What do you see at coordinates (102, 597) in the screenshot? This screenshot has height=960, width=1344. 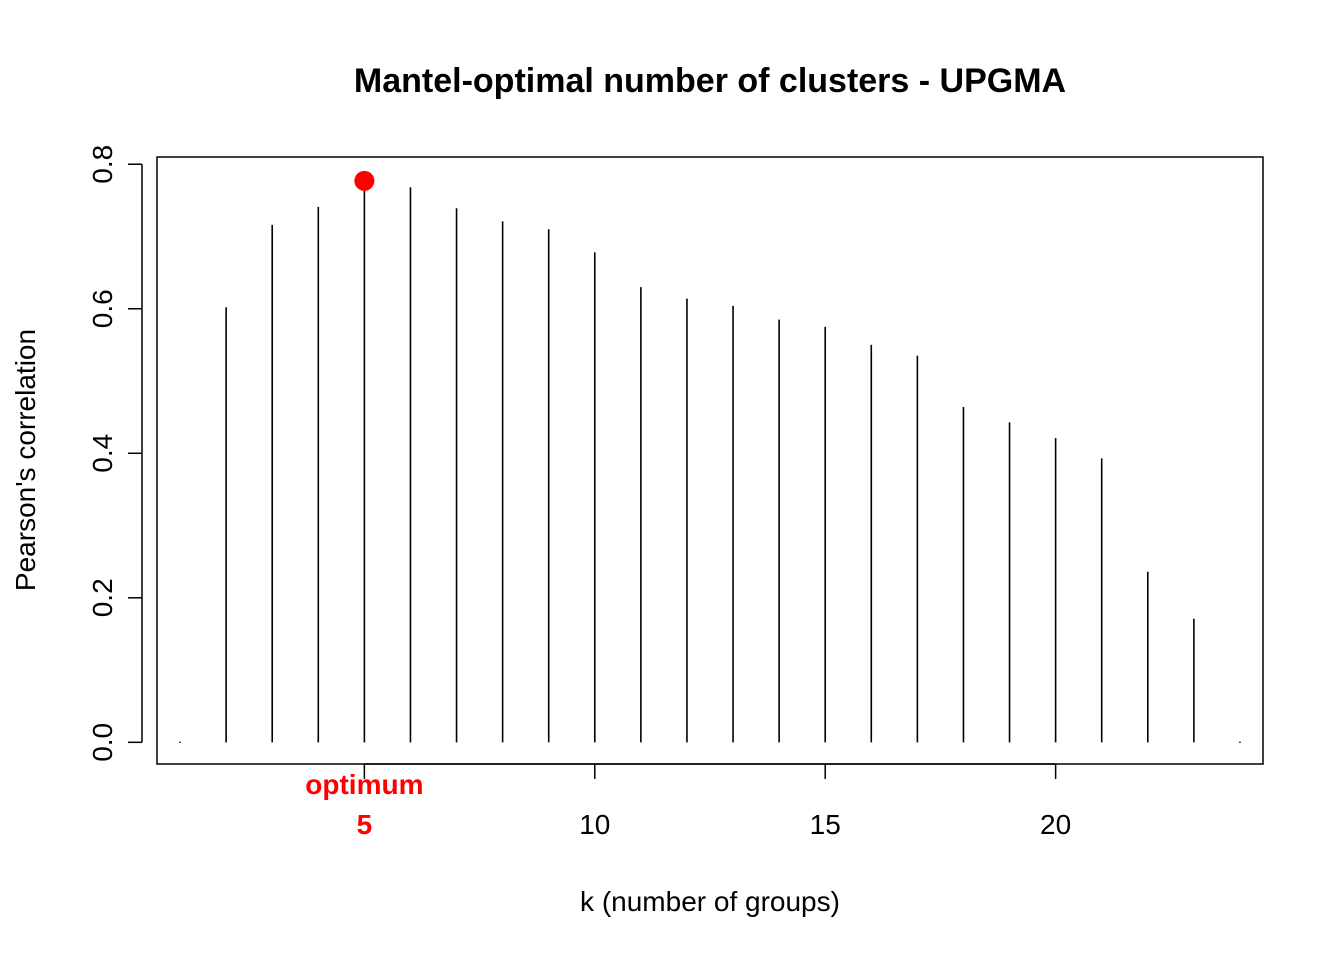 I see `y-tick-label: 0.2` at bounding box center [102, 597].